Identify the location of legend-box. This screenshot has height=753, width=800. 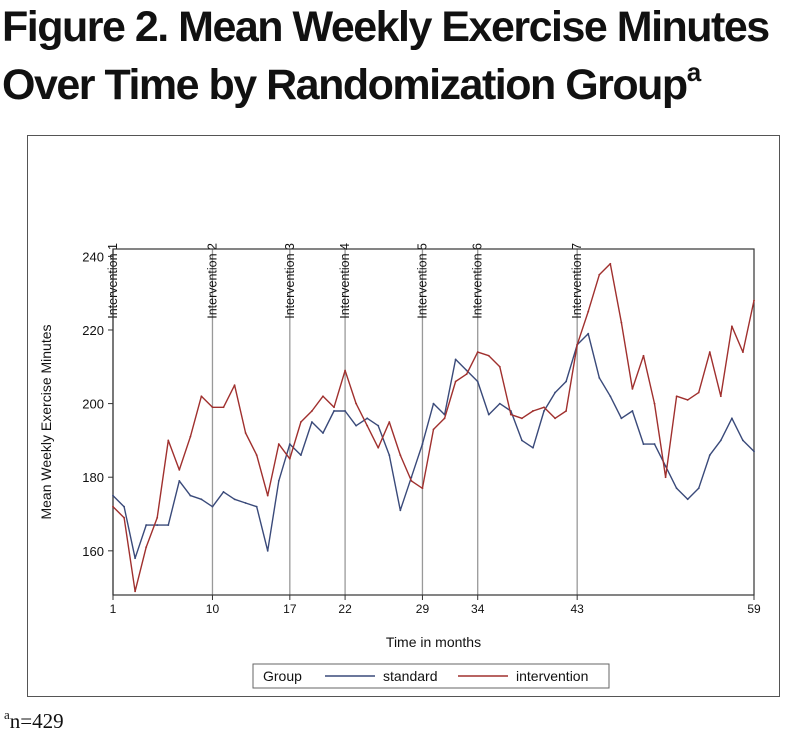
(431, 676).